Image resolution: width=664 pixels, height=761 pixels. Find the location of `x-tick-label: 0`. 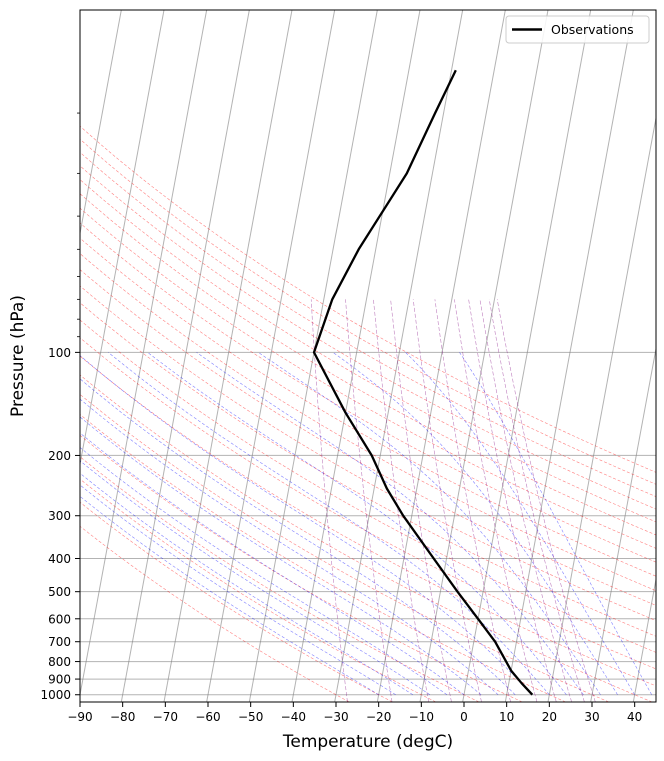

x-tick-label: 0 is located at coordinates (464, 717).